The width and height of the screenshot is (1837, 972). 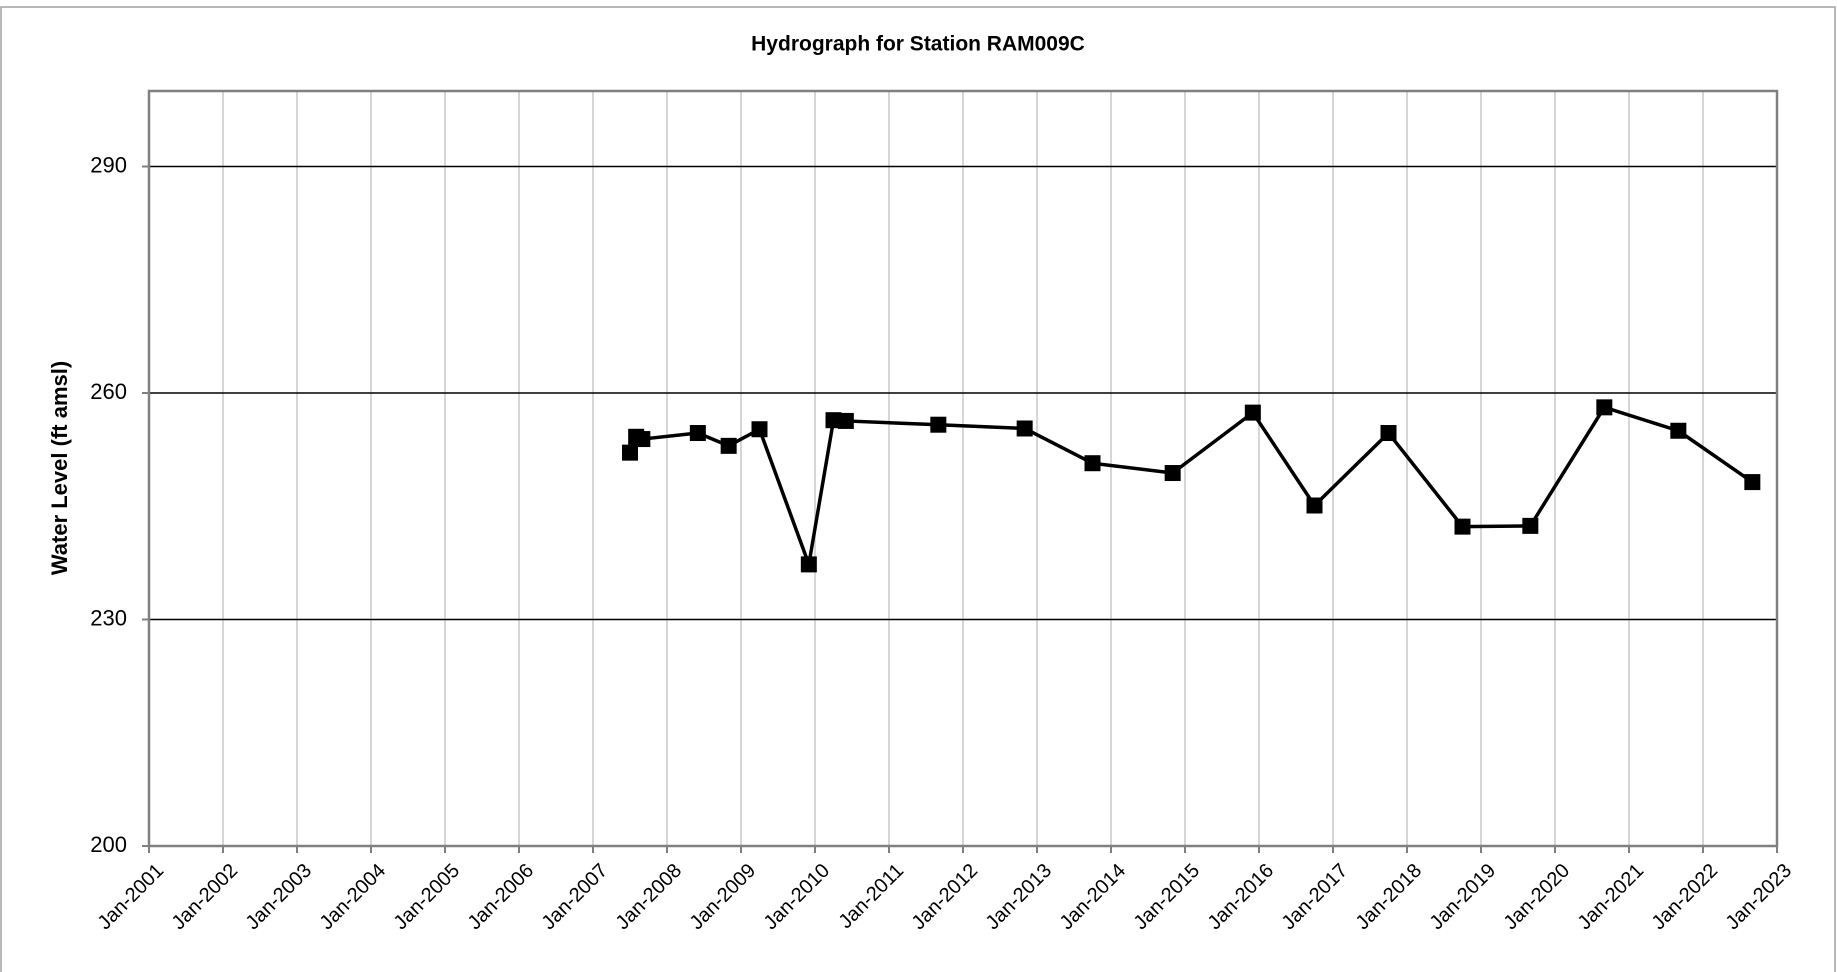 What do you see at coordinates (918, 44) in the screenshot?
I see `chart-title: Hydrograph for Station RAM009C` at bounding box center [918, 44].